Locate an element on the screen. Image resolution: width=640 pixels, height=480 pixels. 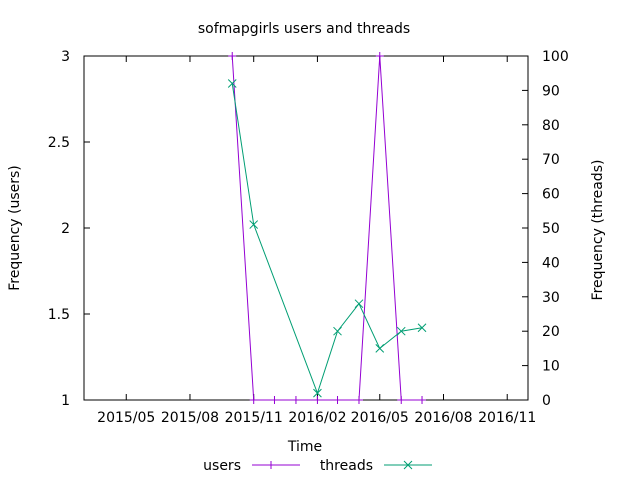
y-axis-label: Frequency (users) is located at coordinates (15, 228).